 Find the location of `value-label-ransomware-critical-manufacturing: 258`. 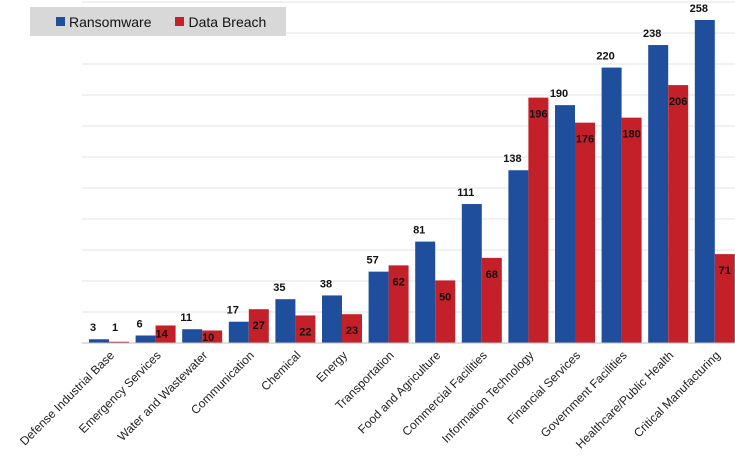

value-label-ransomware-critical-manufacturing: 258 is located at coordinates (699, 9).